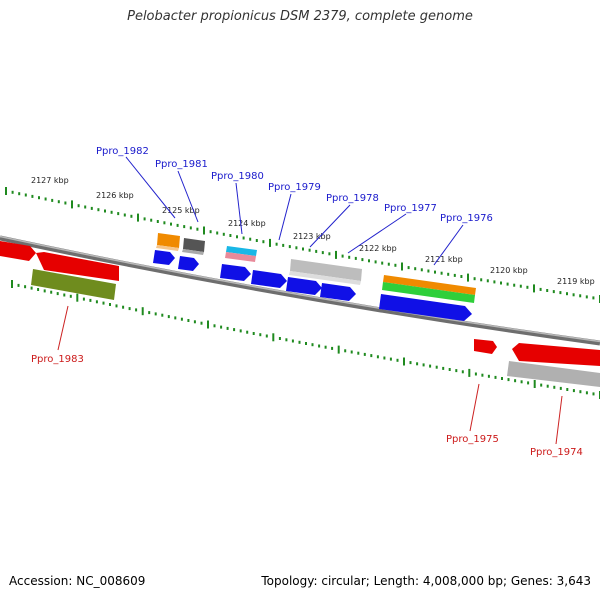  What do you see at coordinates (57, 359) in the screenshot?
I see `gene-label: Ppro_1983` at bounding box center [57, 359].